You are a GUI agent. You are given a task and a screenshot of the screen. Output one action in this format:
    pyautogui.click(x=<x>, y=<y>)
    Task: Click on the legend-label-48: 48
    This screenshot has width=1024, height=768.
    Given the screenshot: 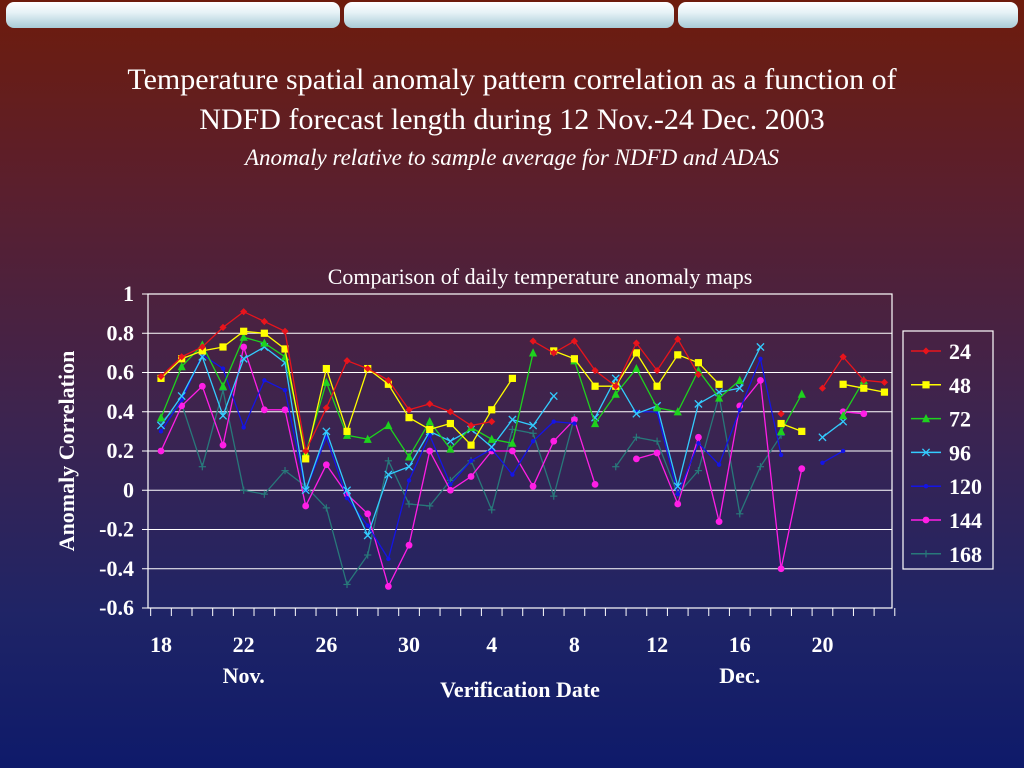 What is the action you would take?
    pyautogui.click(x=960, y=385)
    